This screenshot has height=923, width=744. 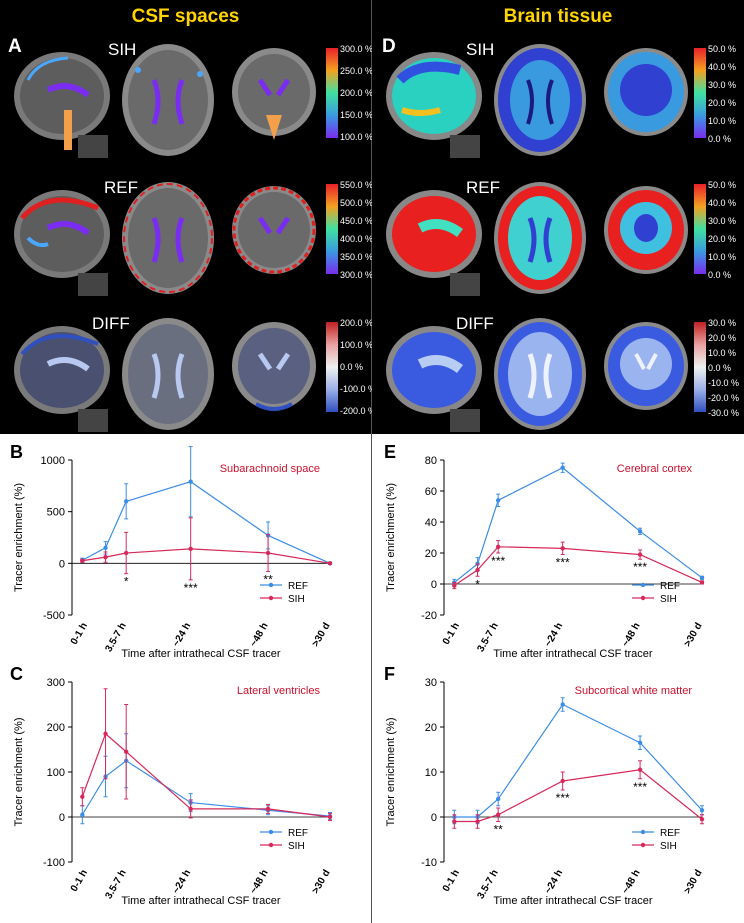 What do you see at coordinates (483, 187) in the screenshot?
I see `row-label-ref-tissue: REF` at bounding box center [483, 187].